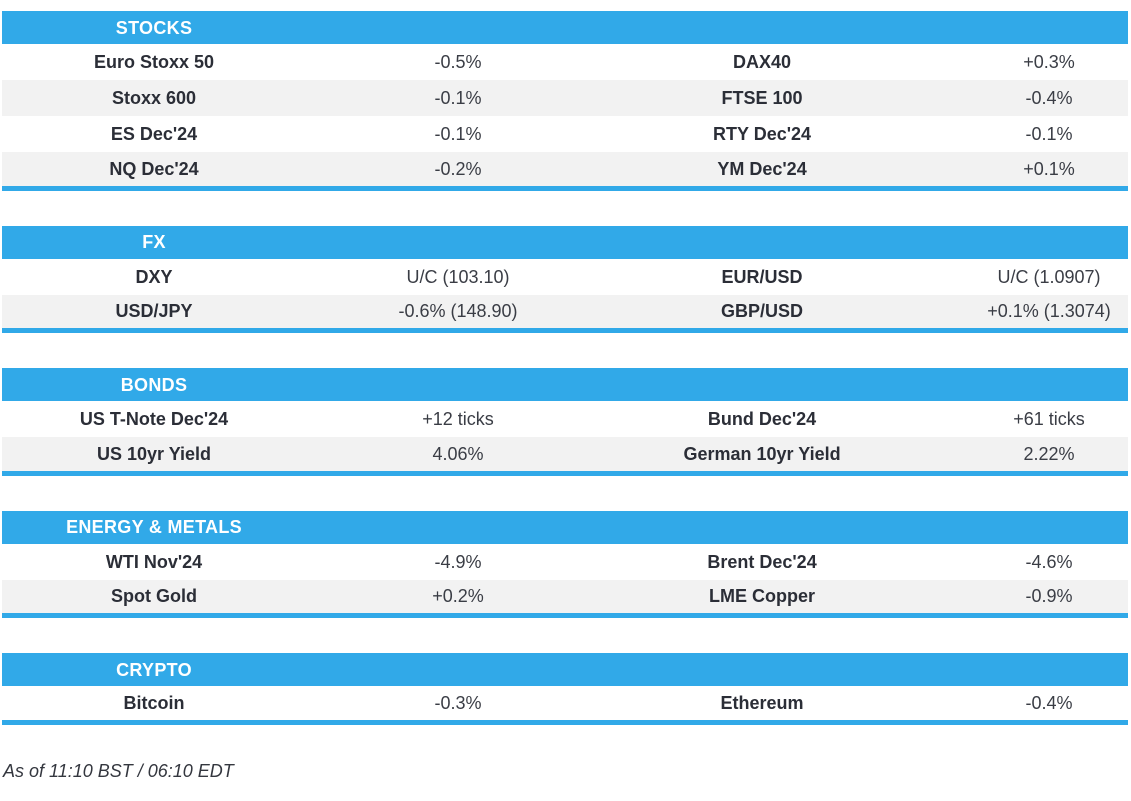 This screenshot has height=801, width=1131. I want to click on section-table-crypto: CRYPTO Bitcoin -0.3% Ethereum -0.4%, so click(565, 689).